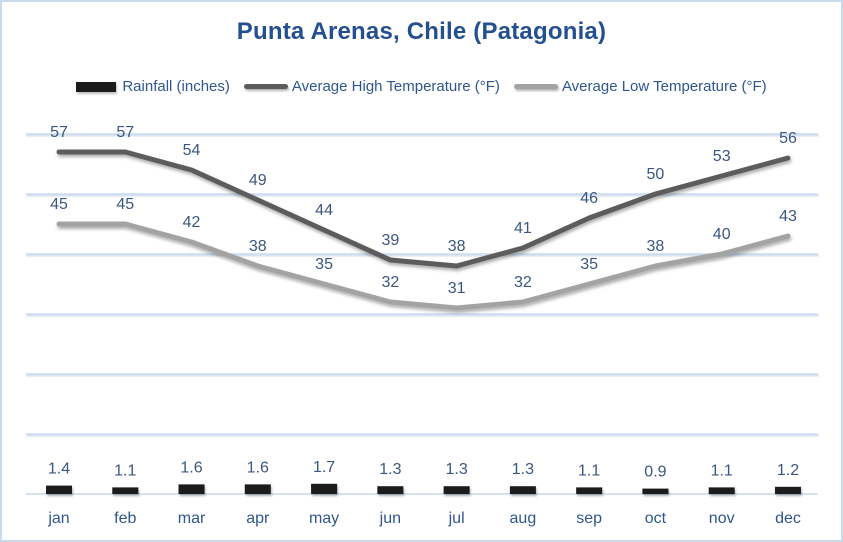  Describe the element at coordinates (59, 469) in the screenshot. I see `data-label: 1.4` at that location.